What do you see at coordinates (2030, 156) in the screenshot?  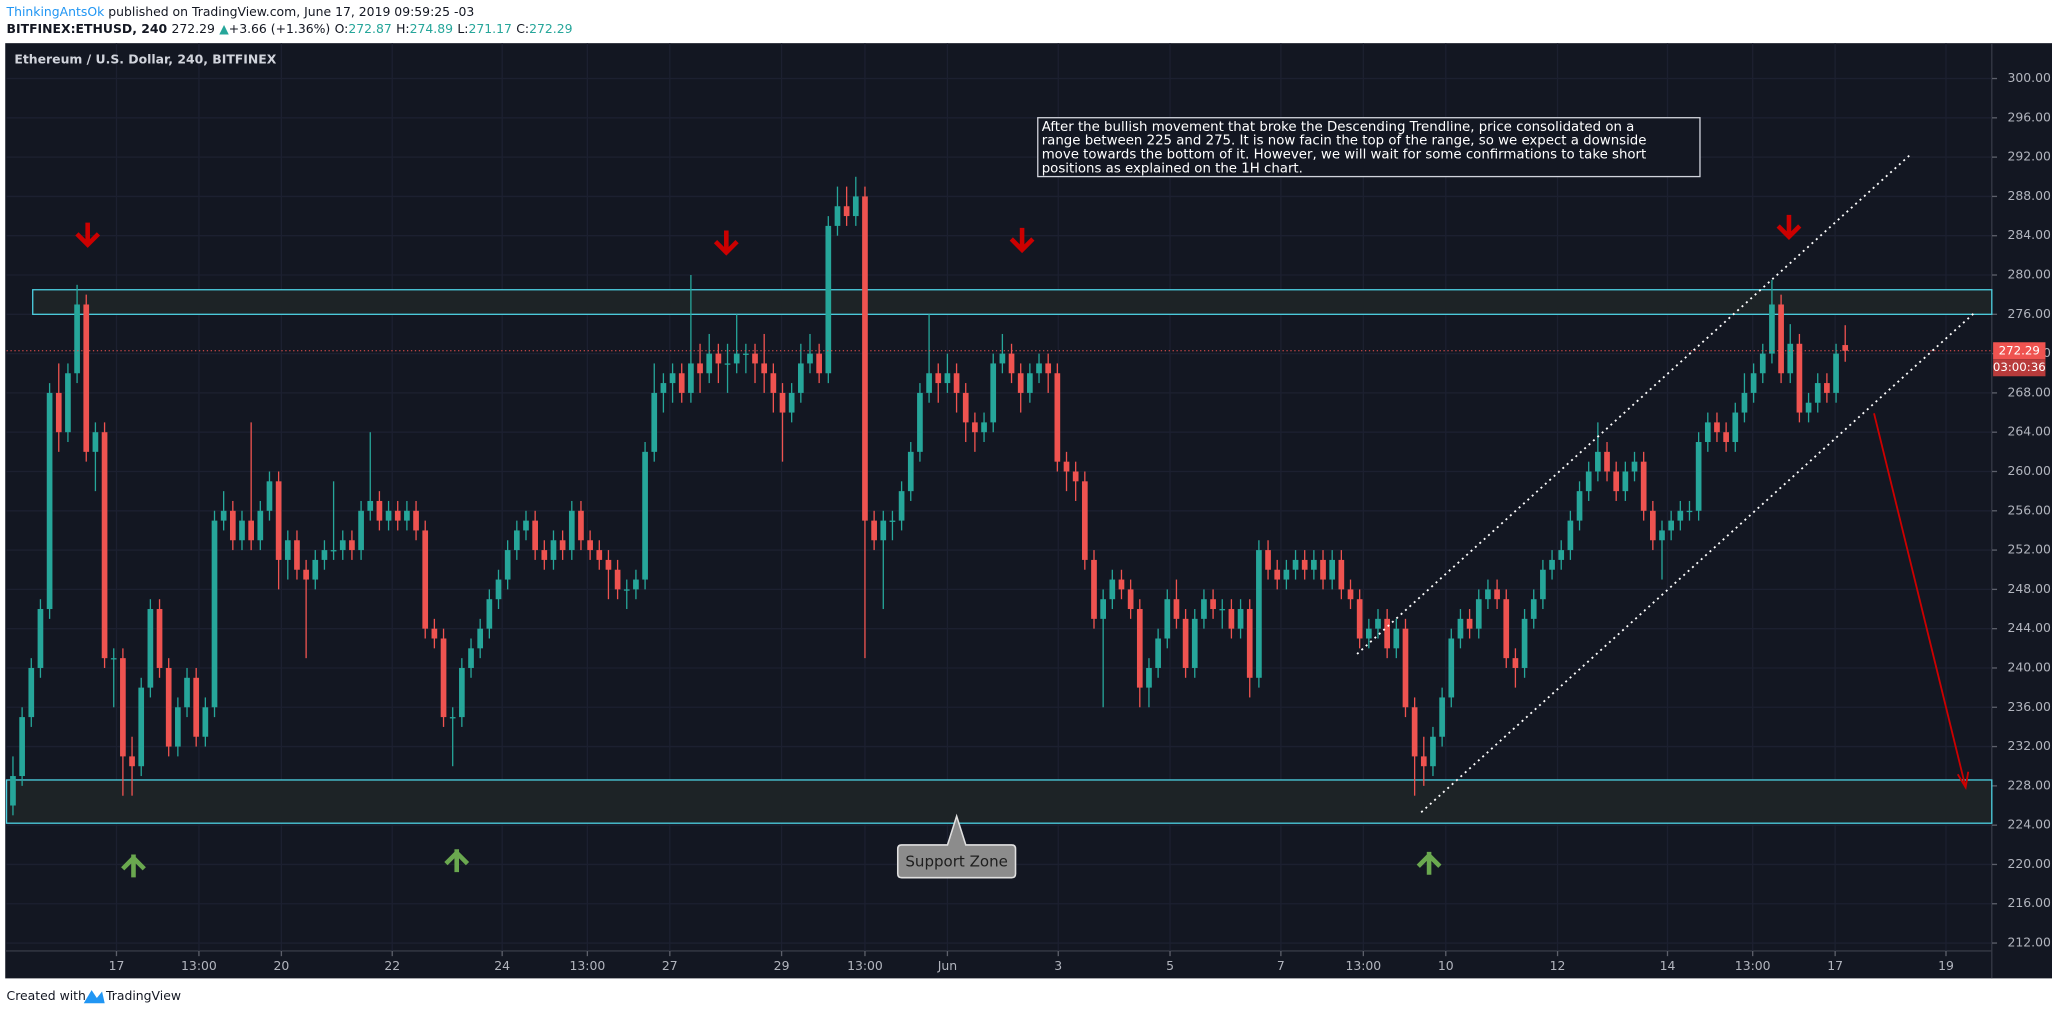 I see `y-tick-label: 292.00` at bounding box center [2030, 156].